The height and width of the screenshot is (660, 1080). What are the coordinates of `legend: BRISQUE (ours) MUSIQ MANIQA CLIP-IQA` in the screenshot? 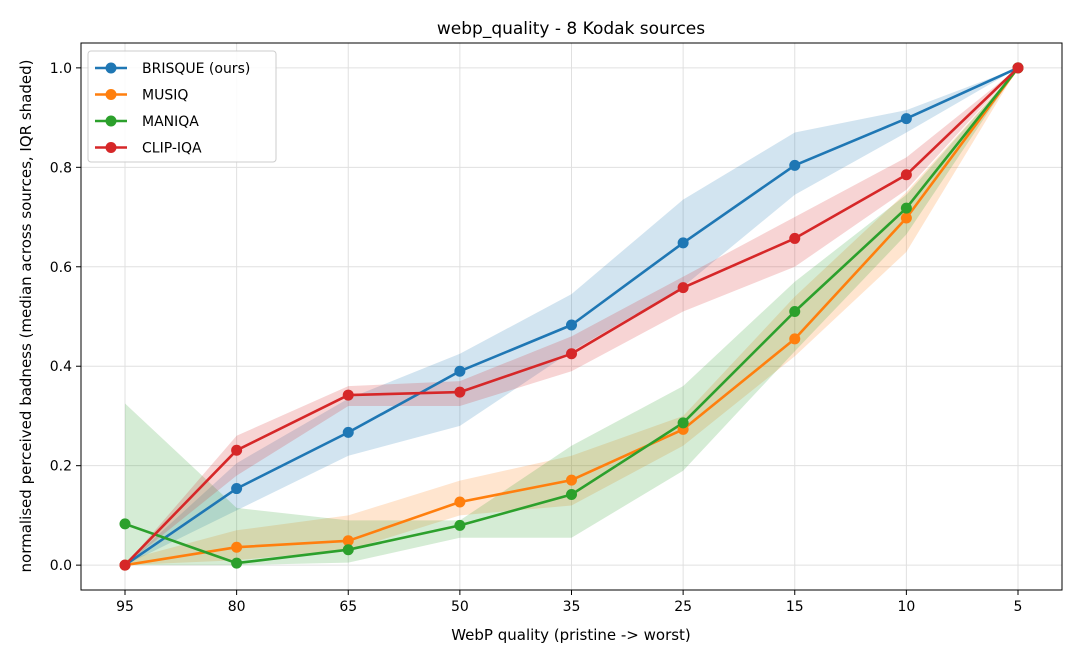 It's located at (182, 106).